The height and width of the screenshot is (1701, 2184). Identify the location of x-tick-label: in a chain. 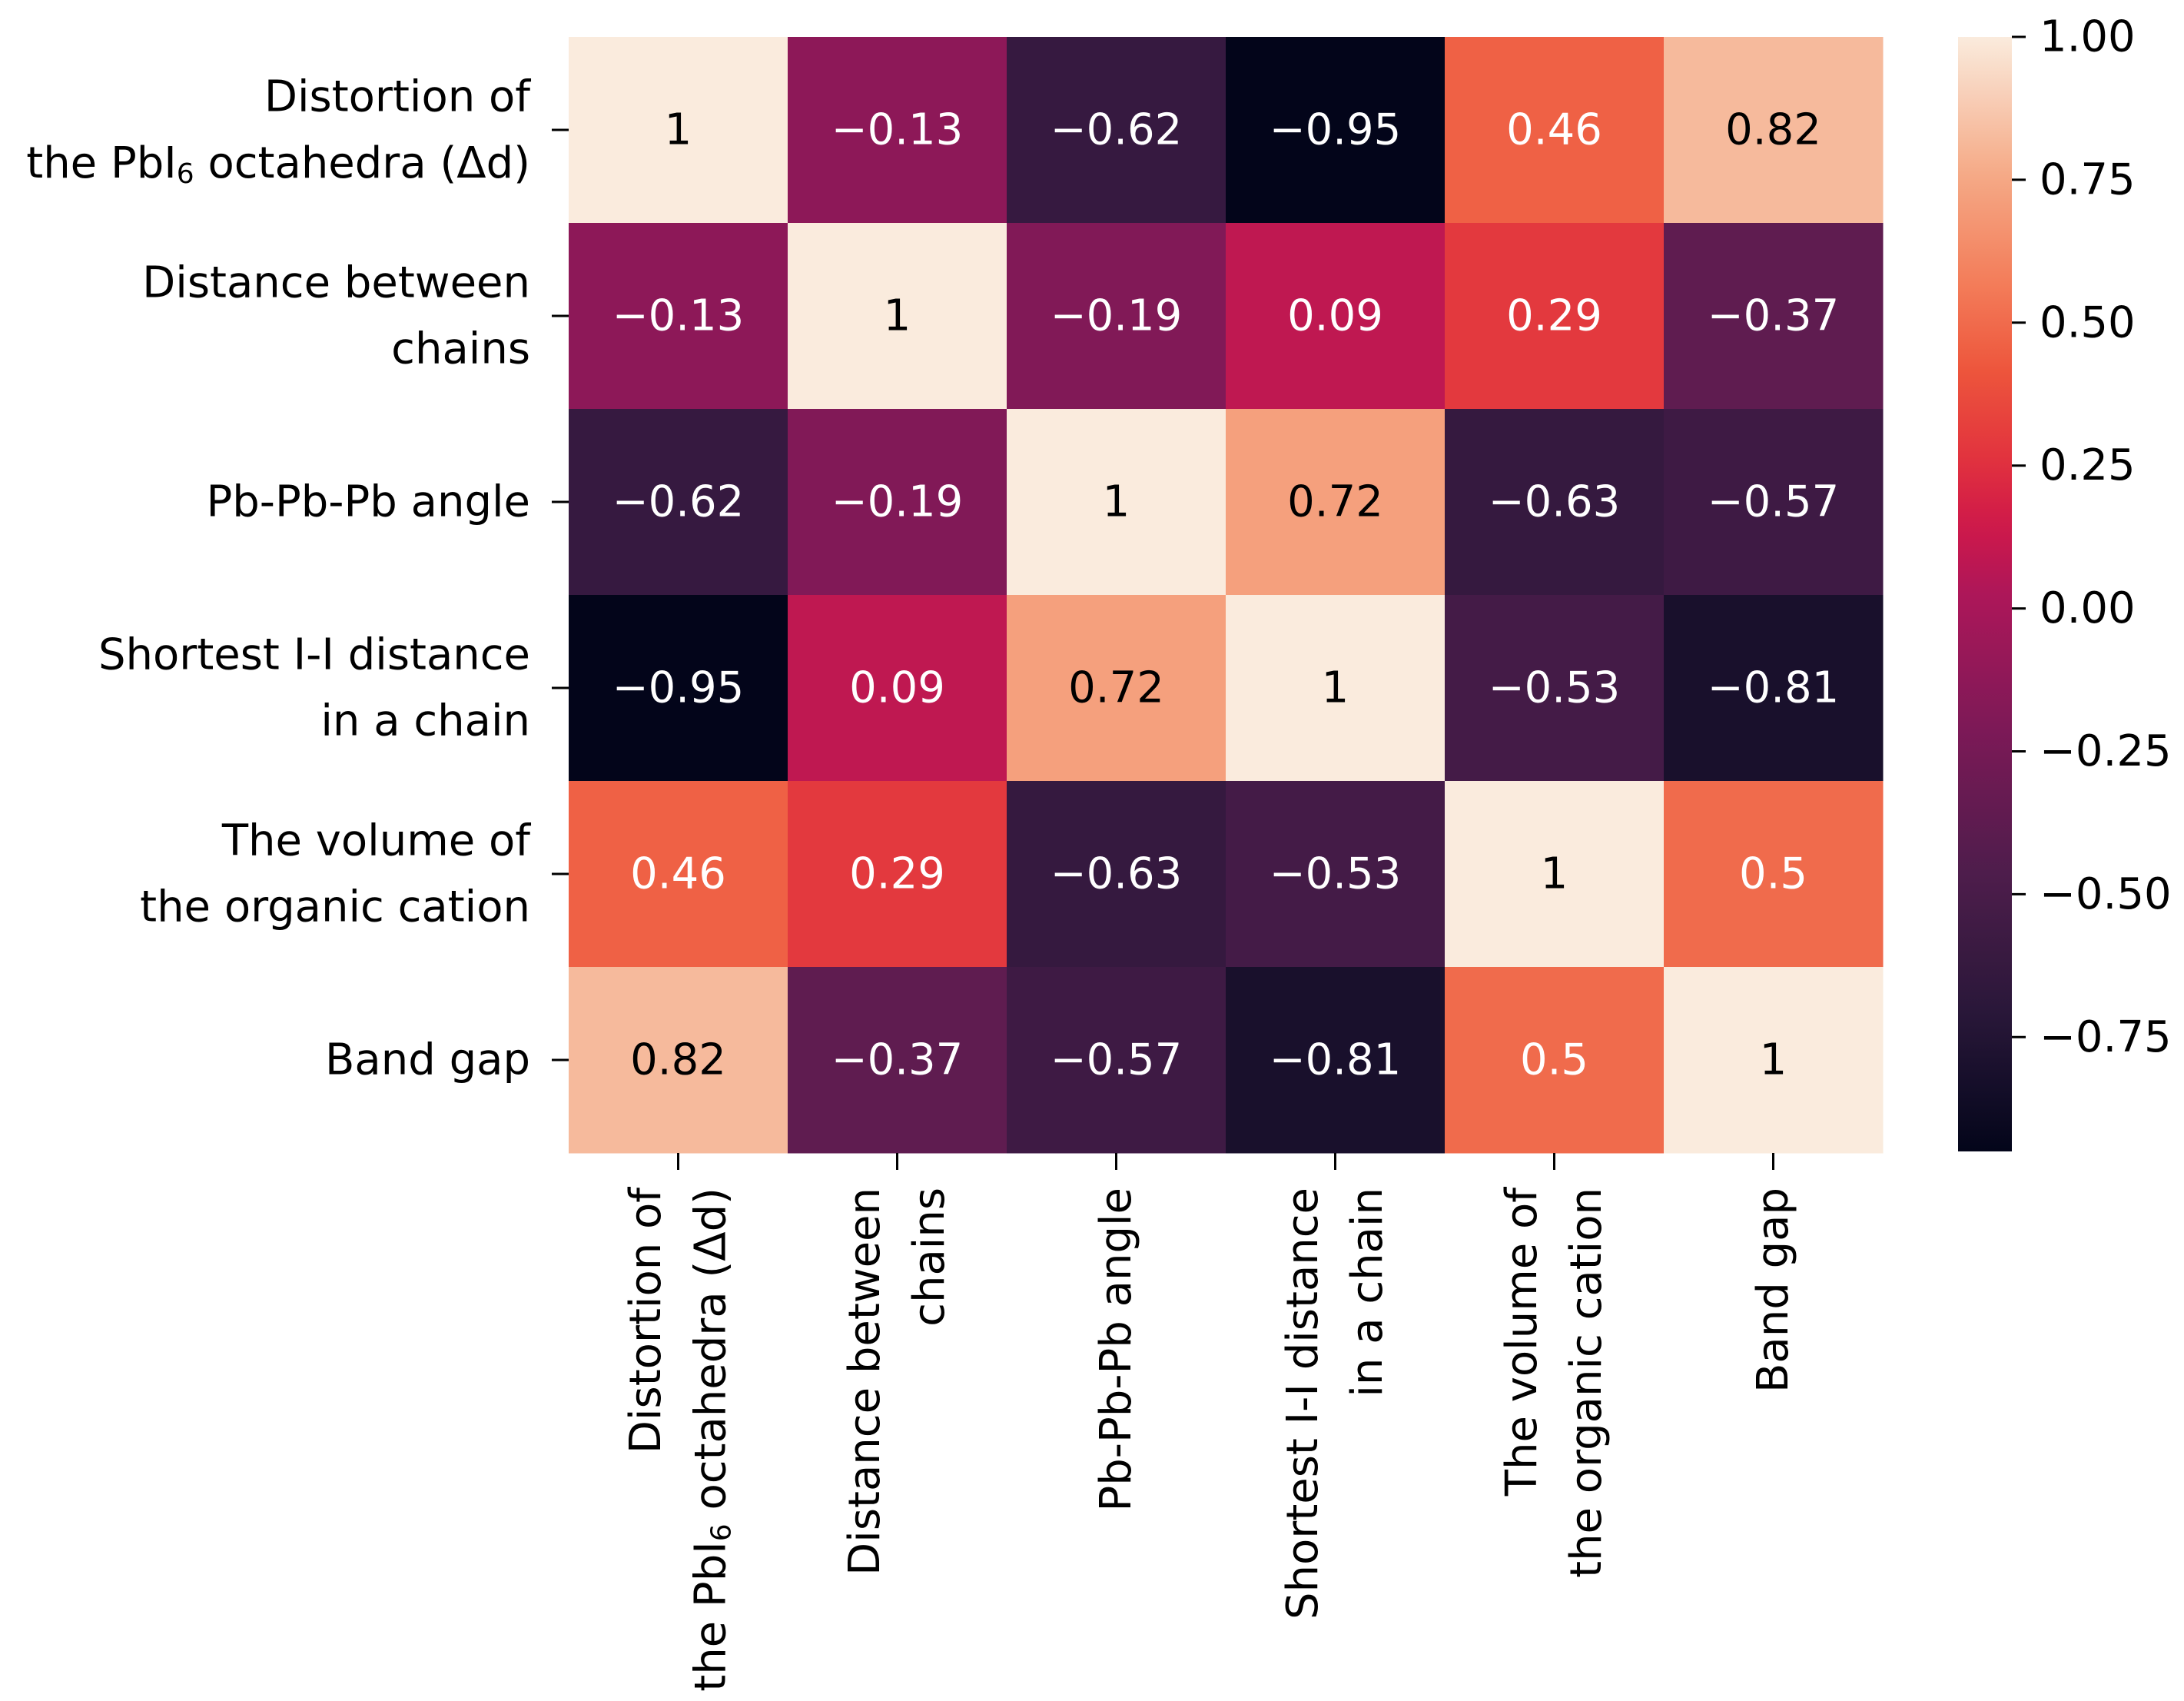
(1367, 1293).